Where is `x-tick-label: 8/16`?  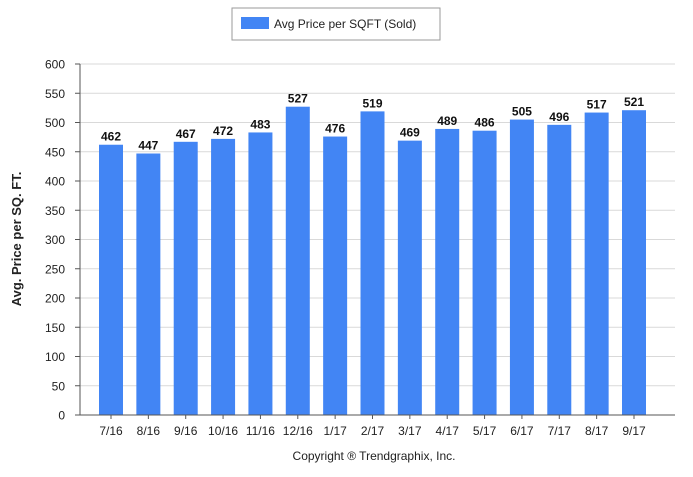
x-tick-label: 8/16 is located at coordinates (149, 431).